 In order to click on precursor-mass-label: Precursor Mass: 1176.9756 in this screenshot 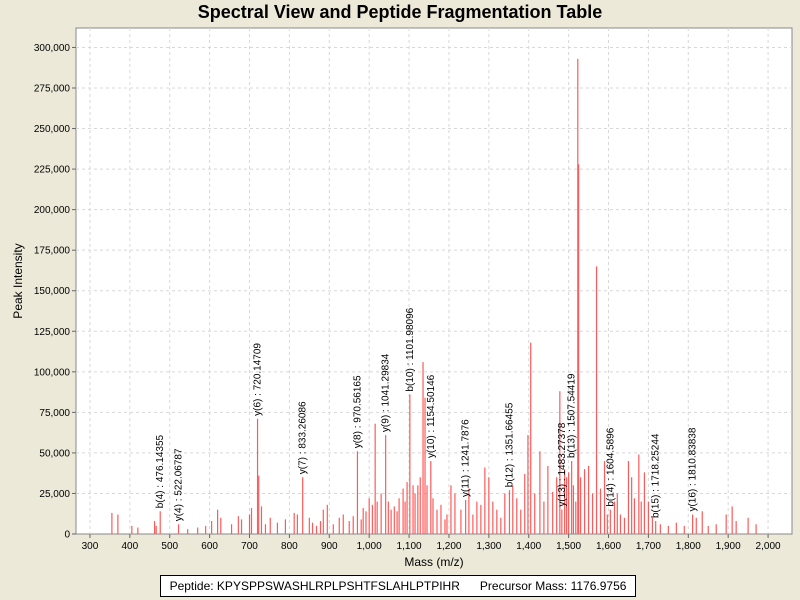, I will do `click(553, 586)`.